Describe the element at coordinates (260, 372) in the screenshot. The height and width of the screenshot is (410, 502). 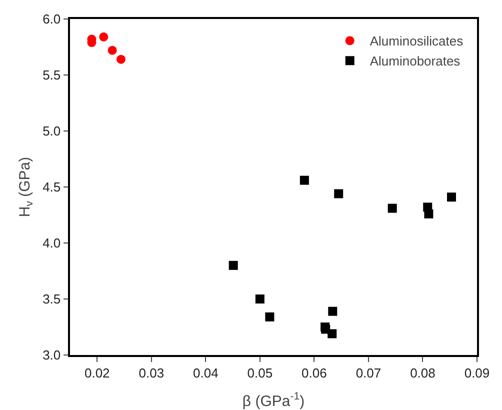
I see `x-tick-label: 0.05` at that location.